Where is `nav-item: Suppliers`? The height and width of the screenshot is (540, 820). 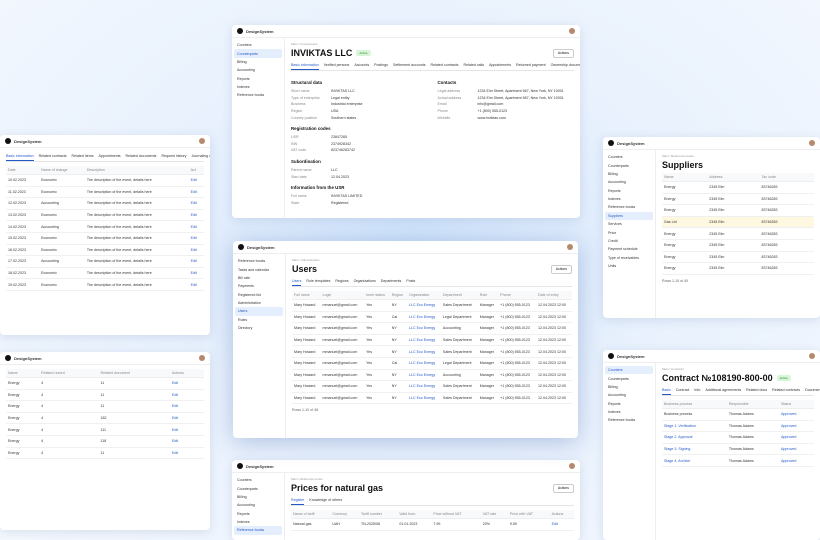
nav-item: Suppliers is located at coordinates (629, 215).